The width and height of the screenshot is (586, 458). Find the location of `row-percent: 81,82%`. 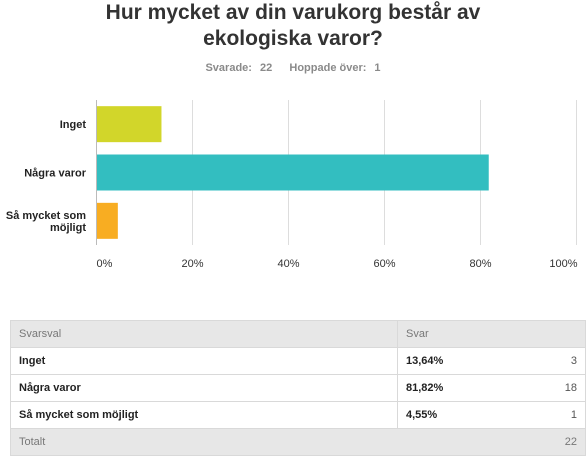

row-percent: 81,82% is located at coordinates (460, 388).